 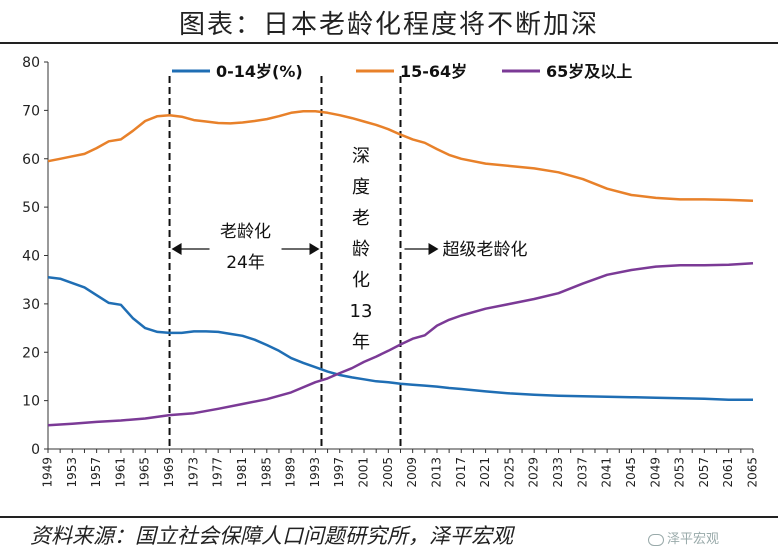 I want to click on x-tick-label: 1993, so click(x=315, y=472).